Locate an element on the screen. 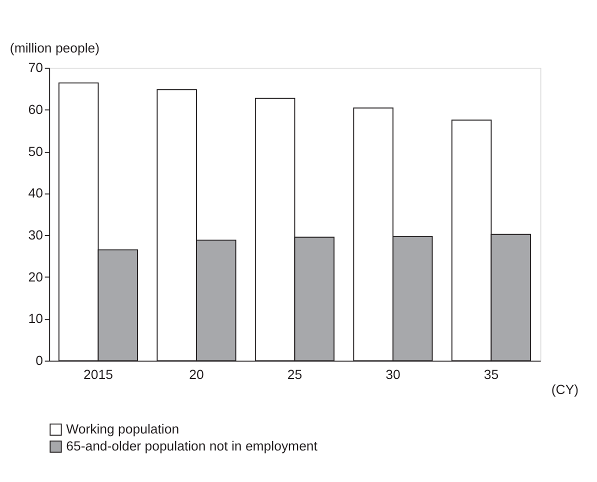 This screenshot has height=482, width=597. legend-label: Working population is located at coordinates (123, 428).